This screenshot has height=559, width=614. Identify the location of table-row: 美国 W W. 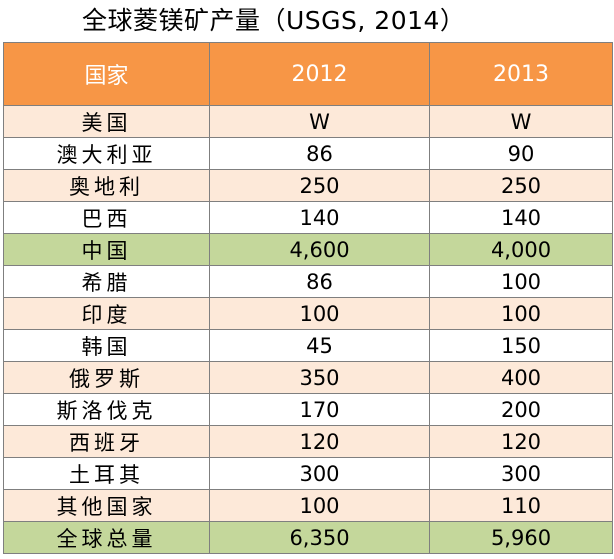
(308, 121).